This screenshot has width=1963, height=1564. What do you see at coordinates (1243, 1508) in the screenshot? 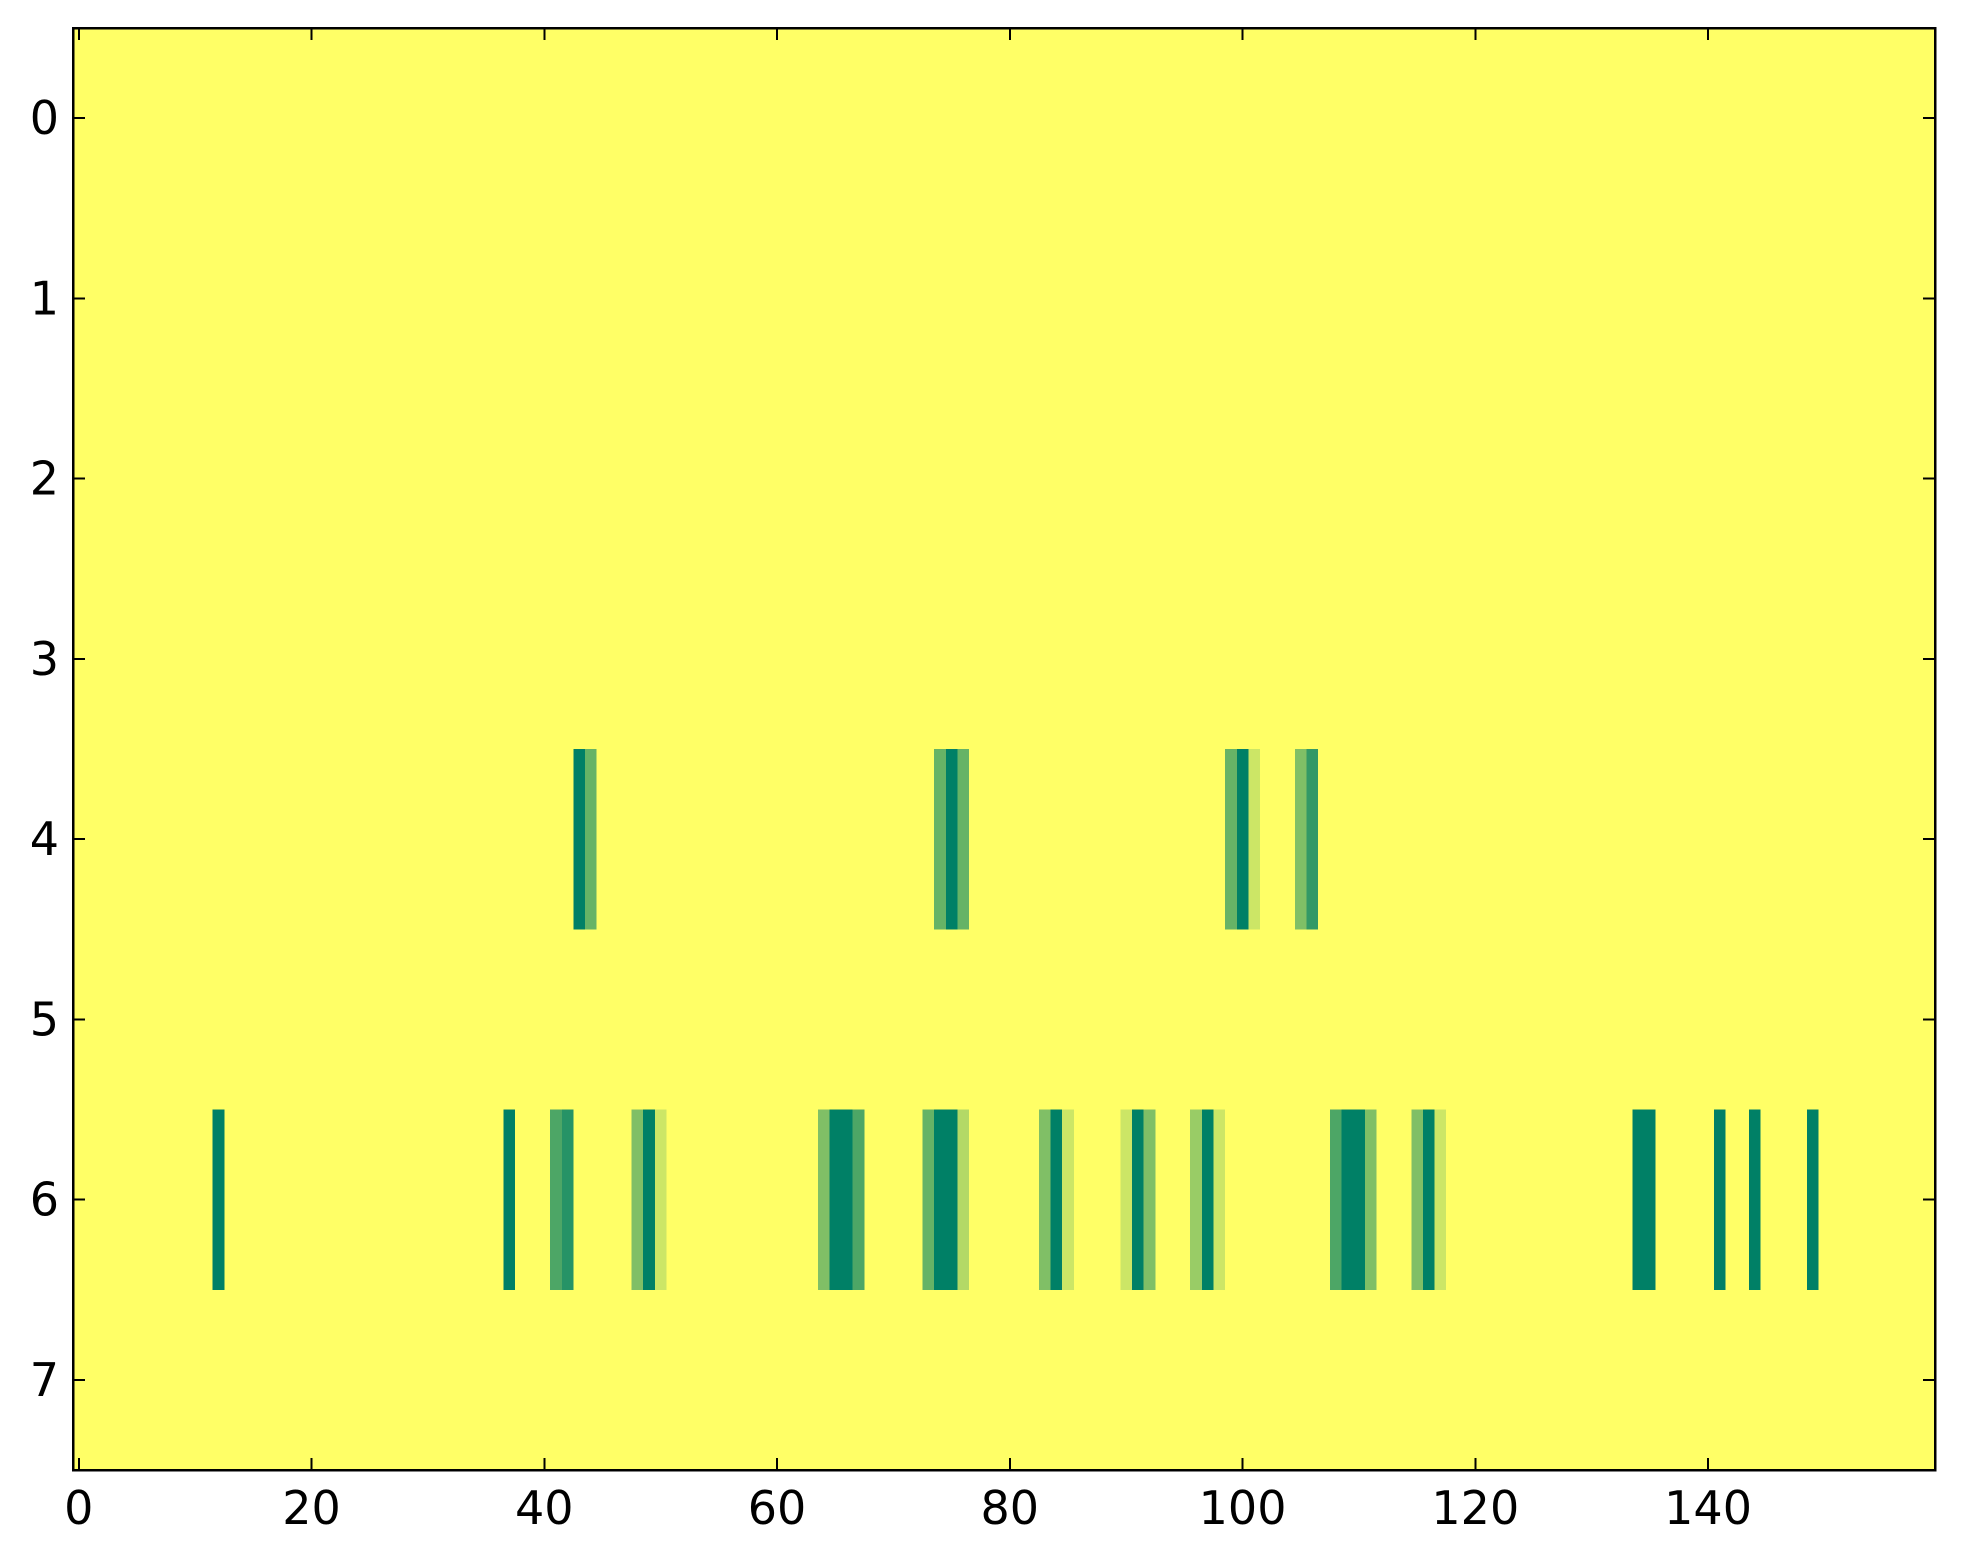
I see `x-tick-label: 100` at bounding box center [1243, 1508].